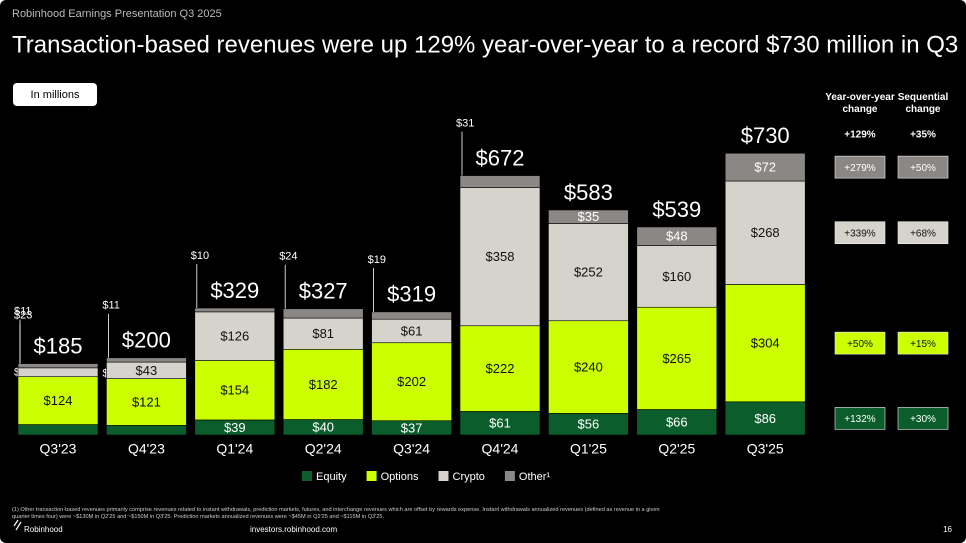 The height and width of the screenshot is (543, 966). I want to click on value-label: $358, so click(500, 256).